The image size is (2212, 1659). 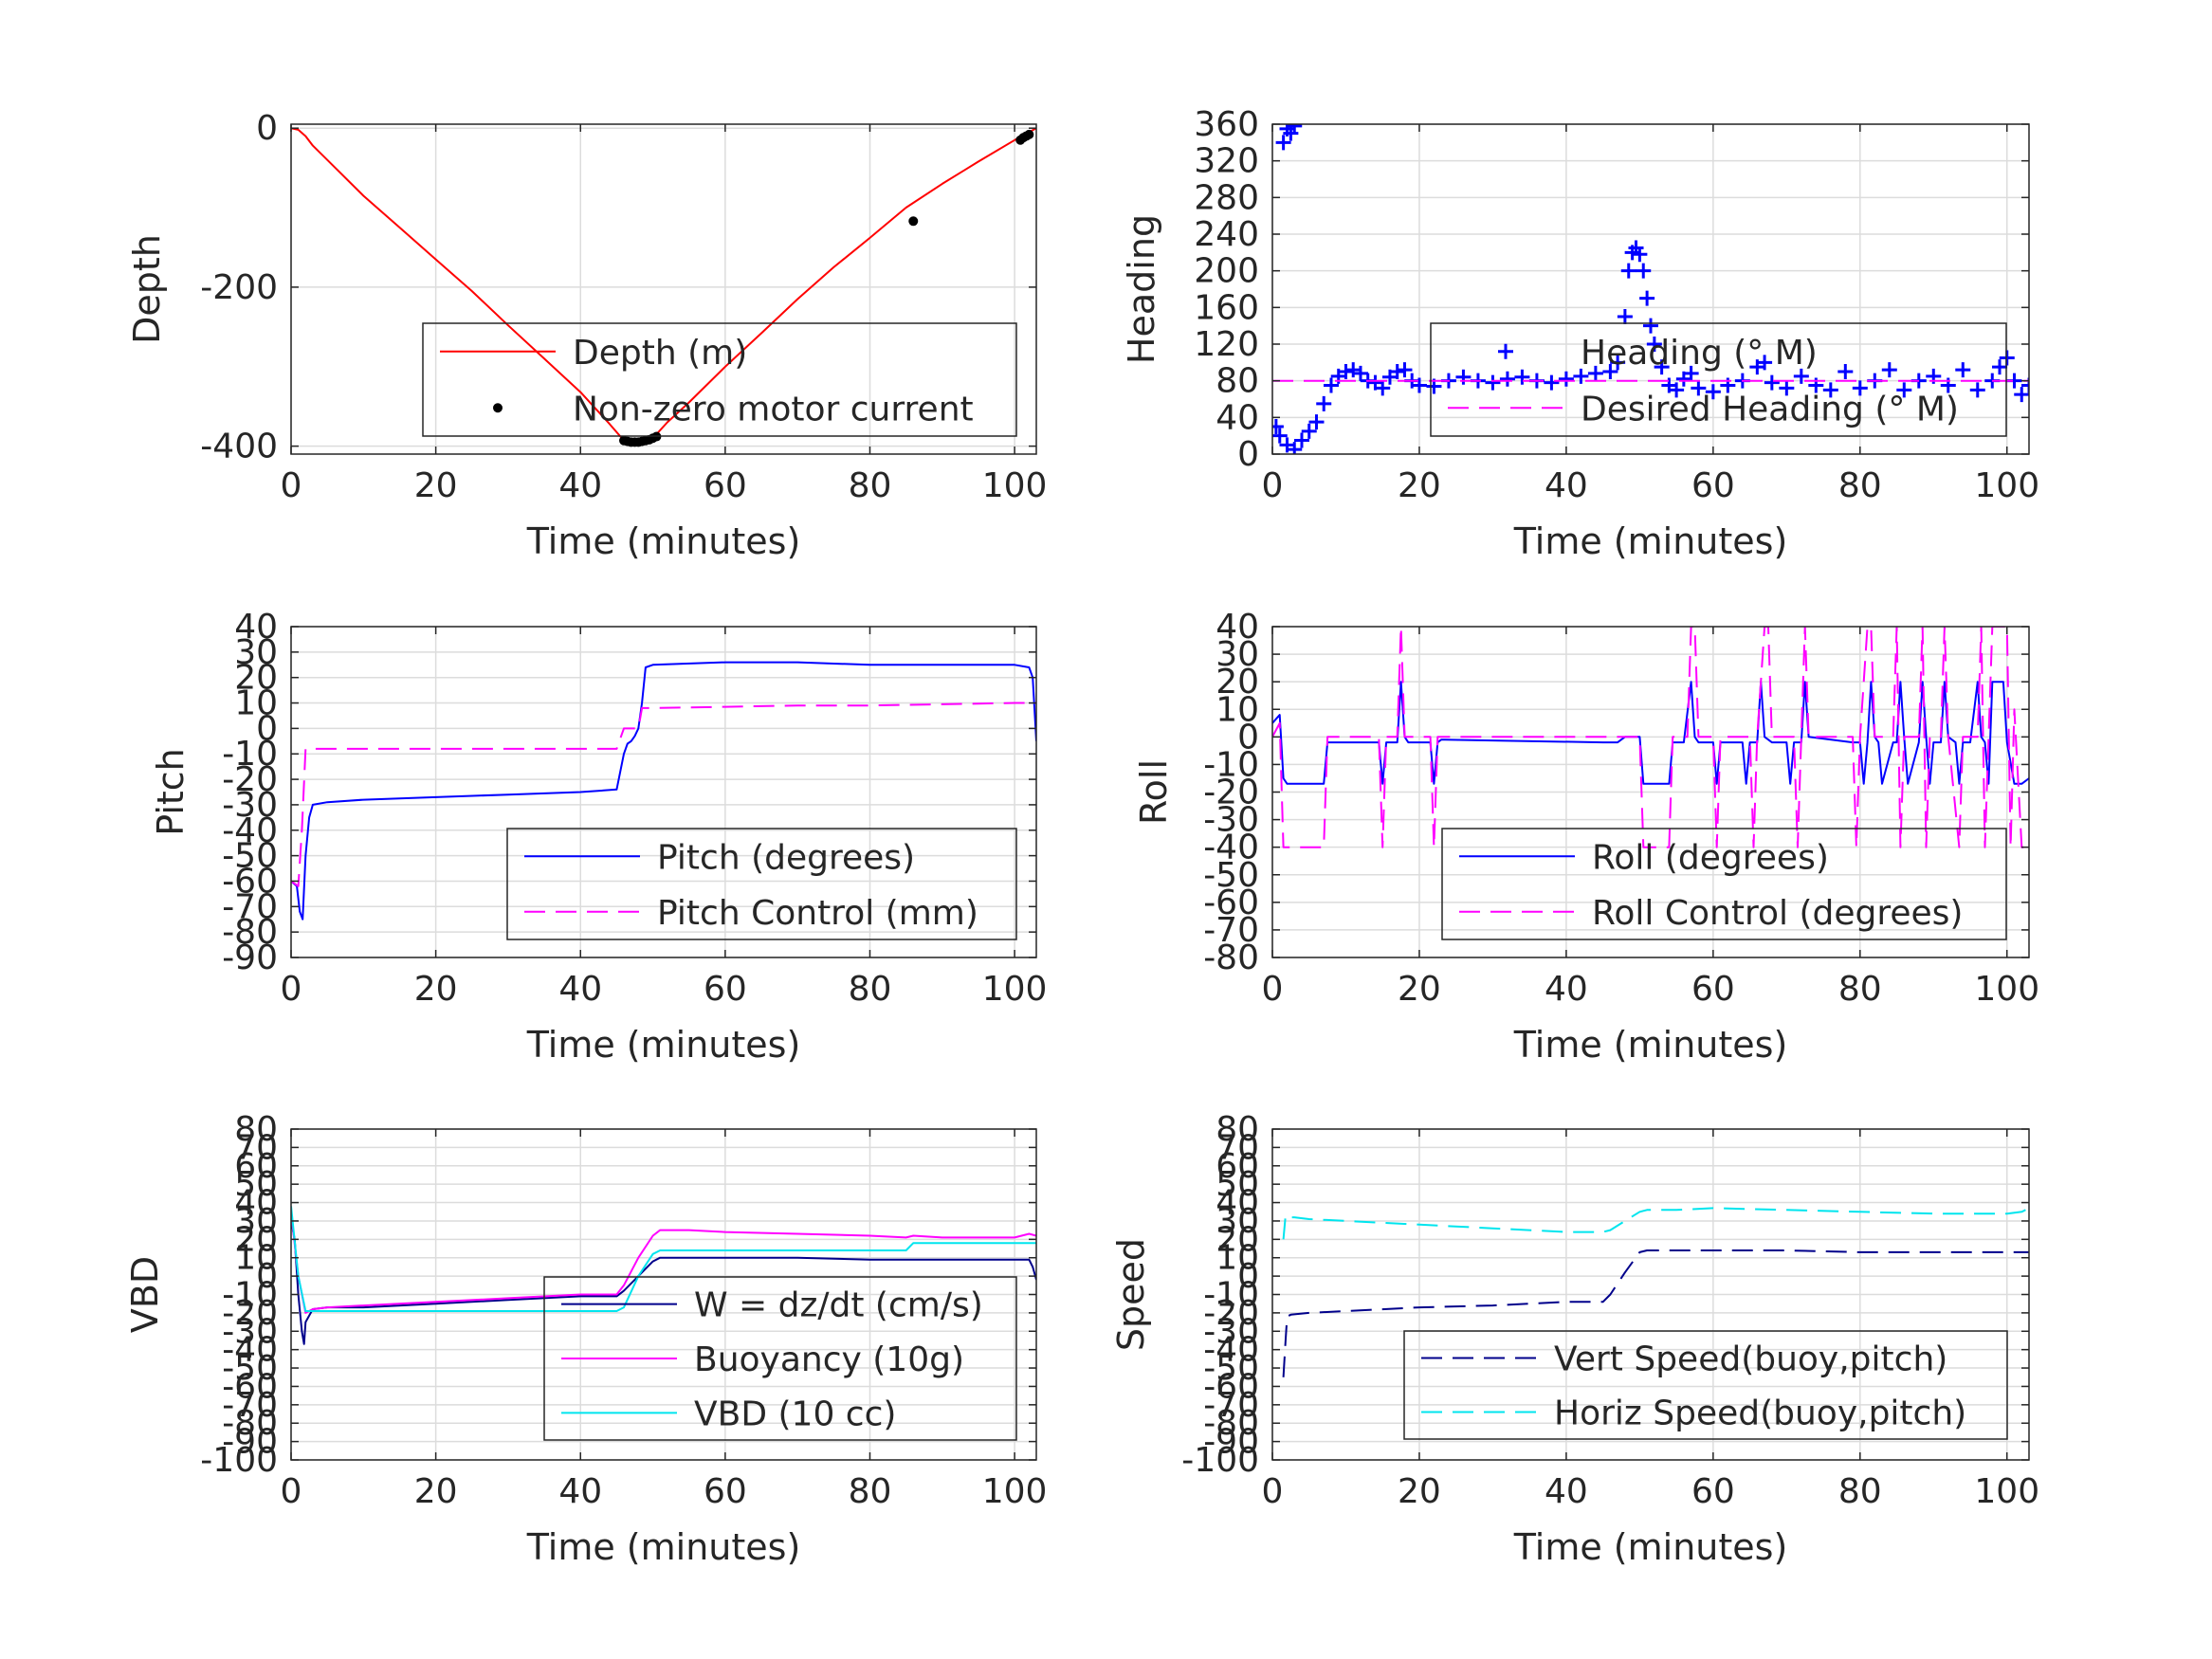 What do you see at coordinates (1237, 1239) in the screenshot?
I see `y-tick-label: 20` at bounding box center [1237, 1239].